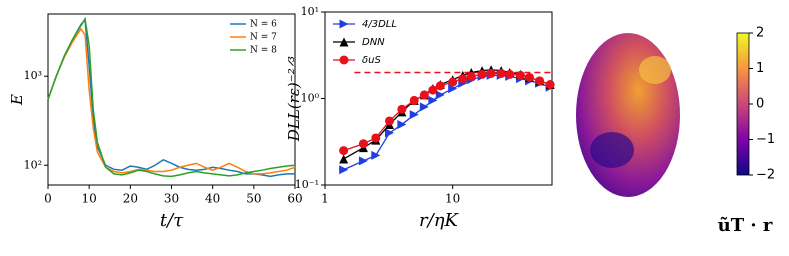  What do you see at coordinates (263, 25) in the screenshot?
I see `legend-label: N = 6` at bounding box center [263, 25].